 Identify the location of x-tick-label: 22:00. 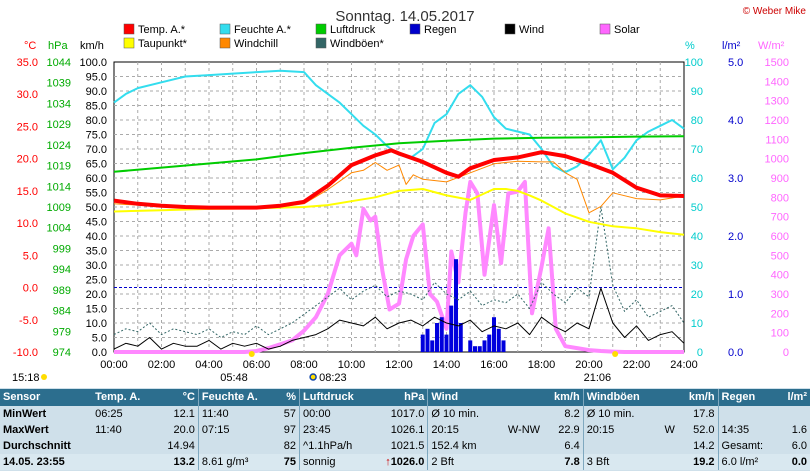
(637, 365).